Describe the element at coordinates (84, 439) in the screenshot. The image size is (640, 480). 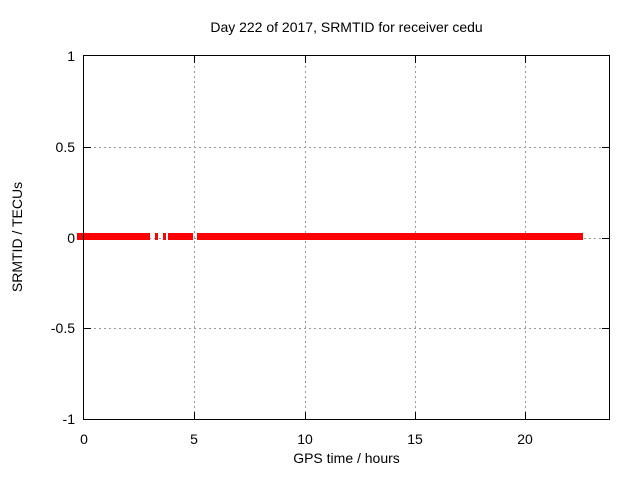
I see `x-tick-label: 0` at that location.